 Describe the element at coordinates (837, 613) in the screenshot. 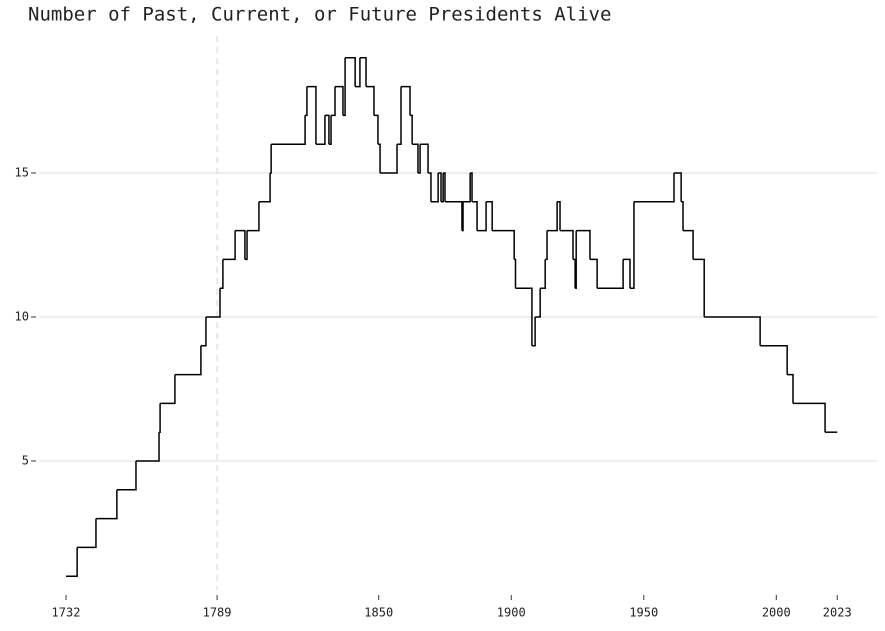

I see `x-tick-label: 2023` at that location.